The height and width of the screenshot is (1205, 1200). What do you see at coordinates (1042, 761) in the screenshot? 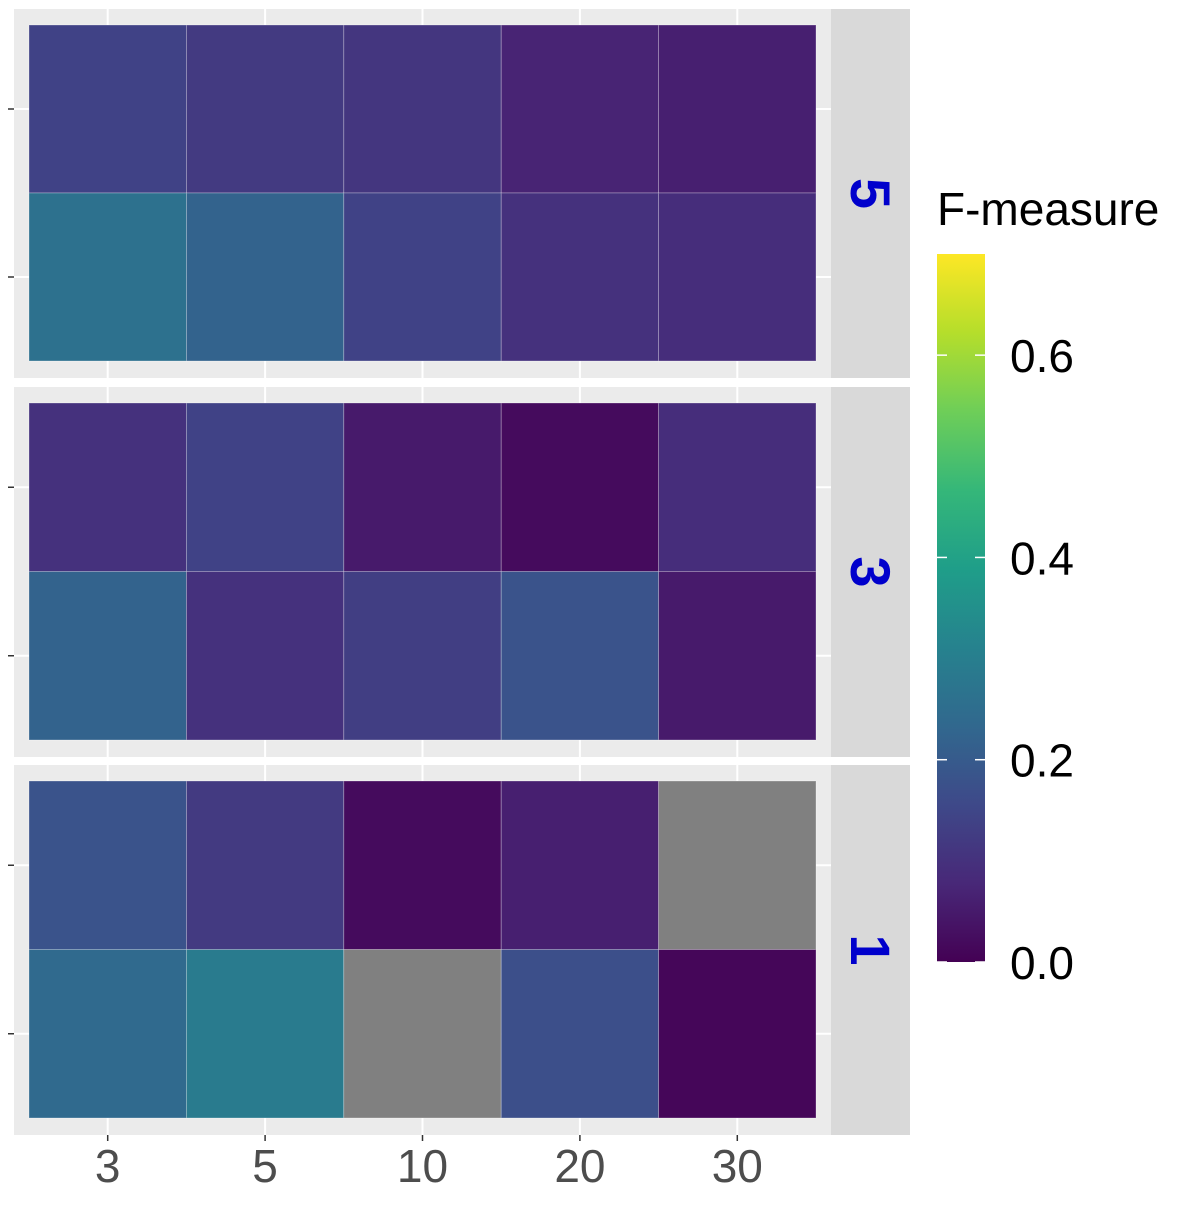
I see `legend-tick-label: 0.2` at bounding box center [1042, 761].